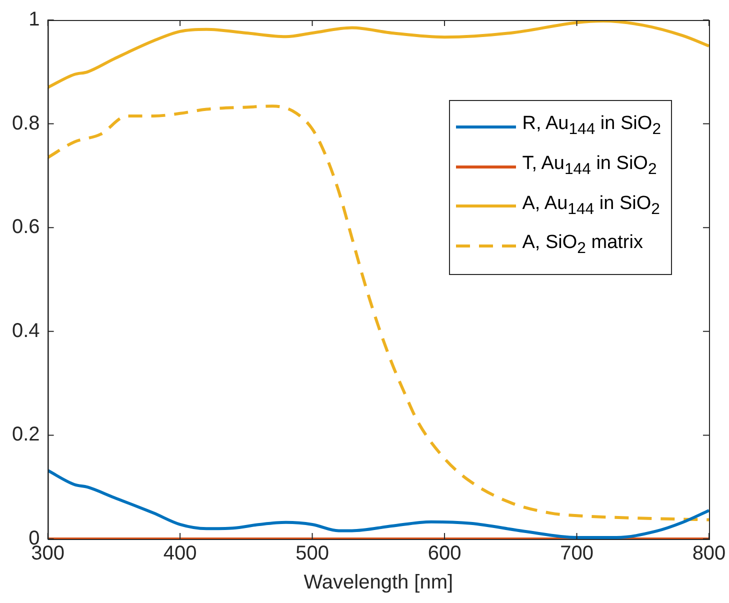 The image size is (729, 603). Describe the element at coordinates (591, 126) in the screenshot. I see `legend-label: R, Au$_{144}$ in SiO$_{2}$` at that location.